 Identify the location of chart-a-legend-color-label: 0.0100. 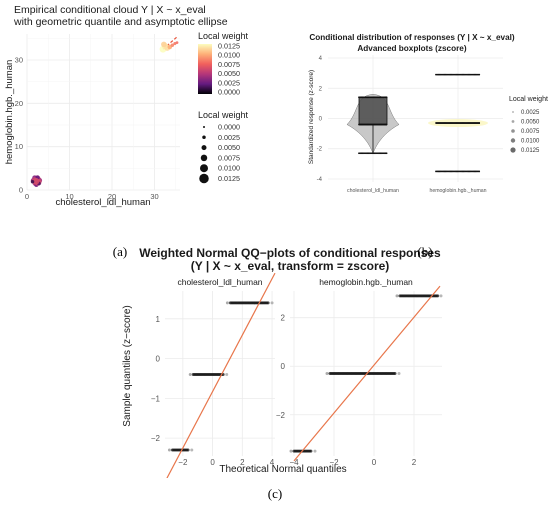
(229, 55).